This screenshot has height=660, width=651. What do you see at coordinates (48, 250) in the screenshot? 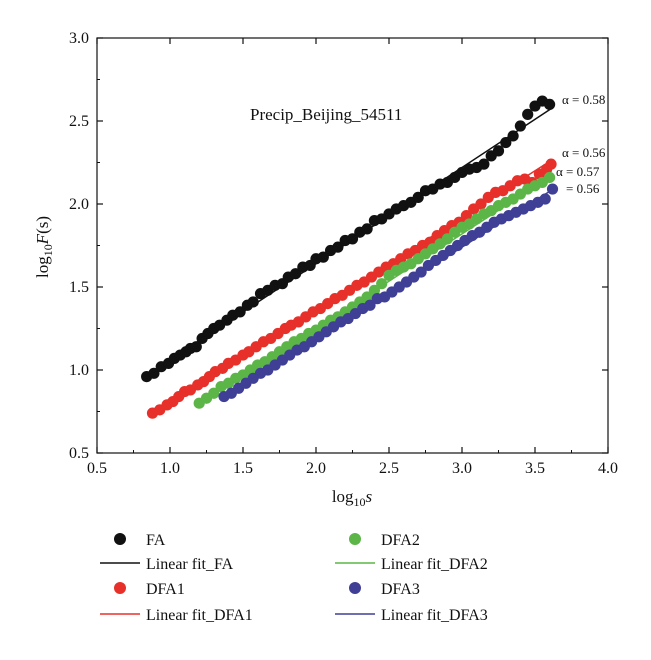
I see `y-axis-label-sub: 10` at bounding box center [48, 250].